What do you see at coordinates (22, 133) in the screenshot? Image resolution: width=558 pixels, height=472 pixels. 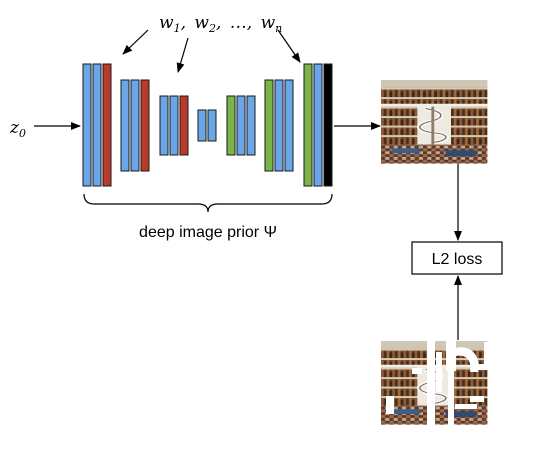 I see `z-subscript: 0` at bounding box center [22, 133].